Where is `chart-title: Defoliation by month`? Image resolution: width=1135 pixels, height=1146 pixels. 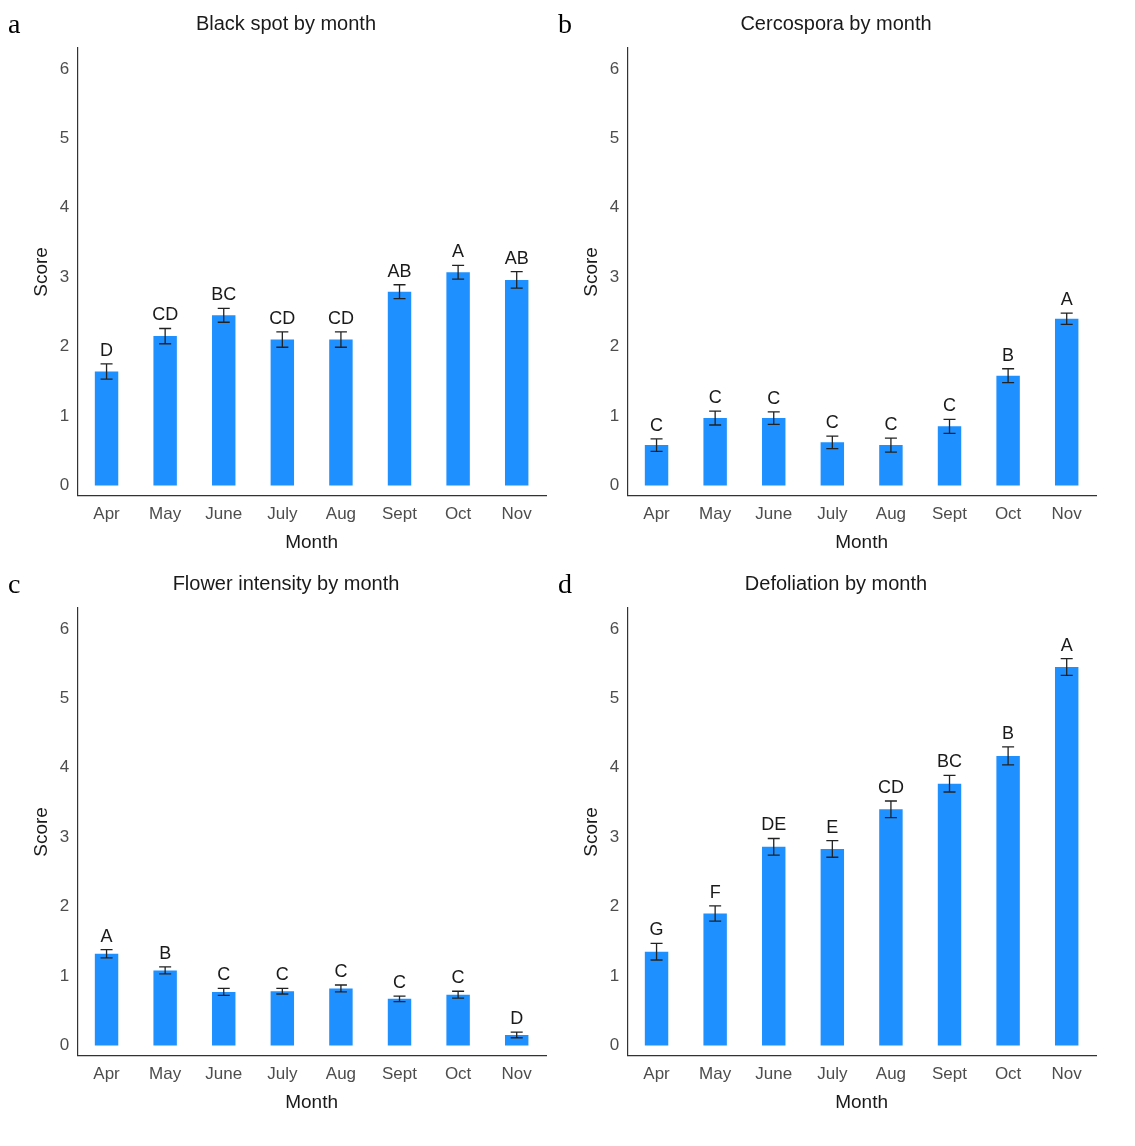
chart-title: Defoliation by month is located at coordinates (836, 582).